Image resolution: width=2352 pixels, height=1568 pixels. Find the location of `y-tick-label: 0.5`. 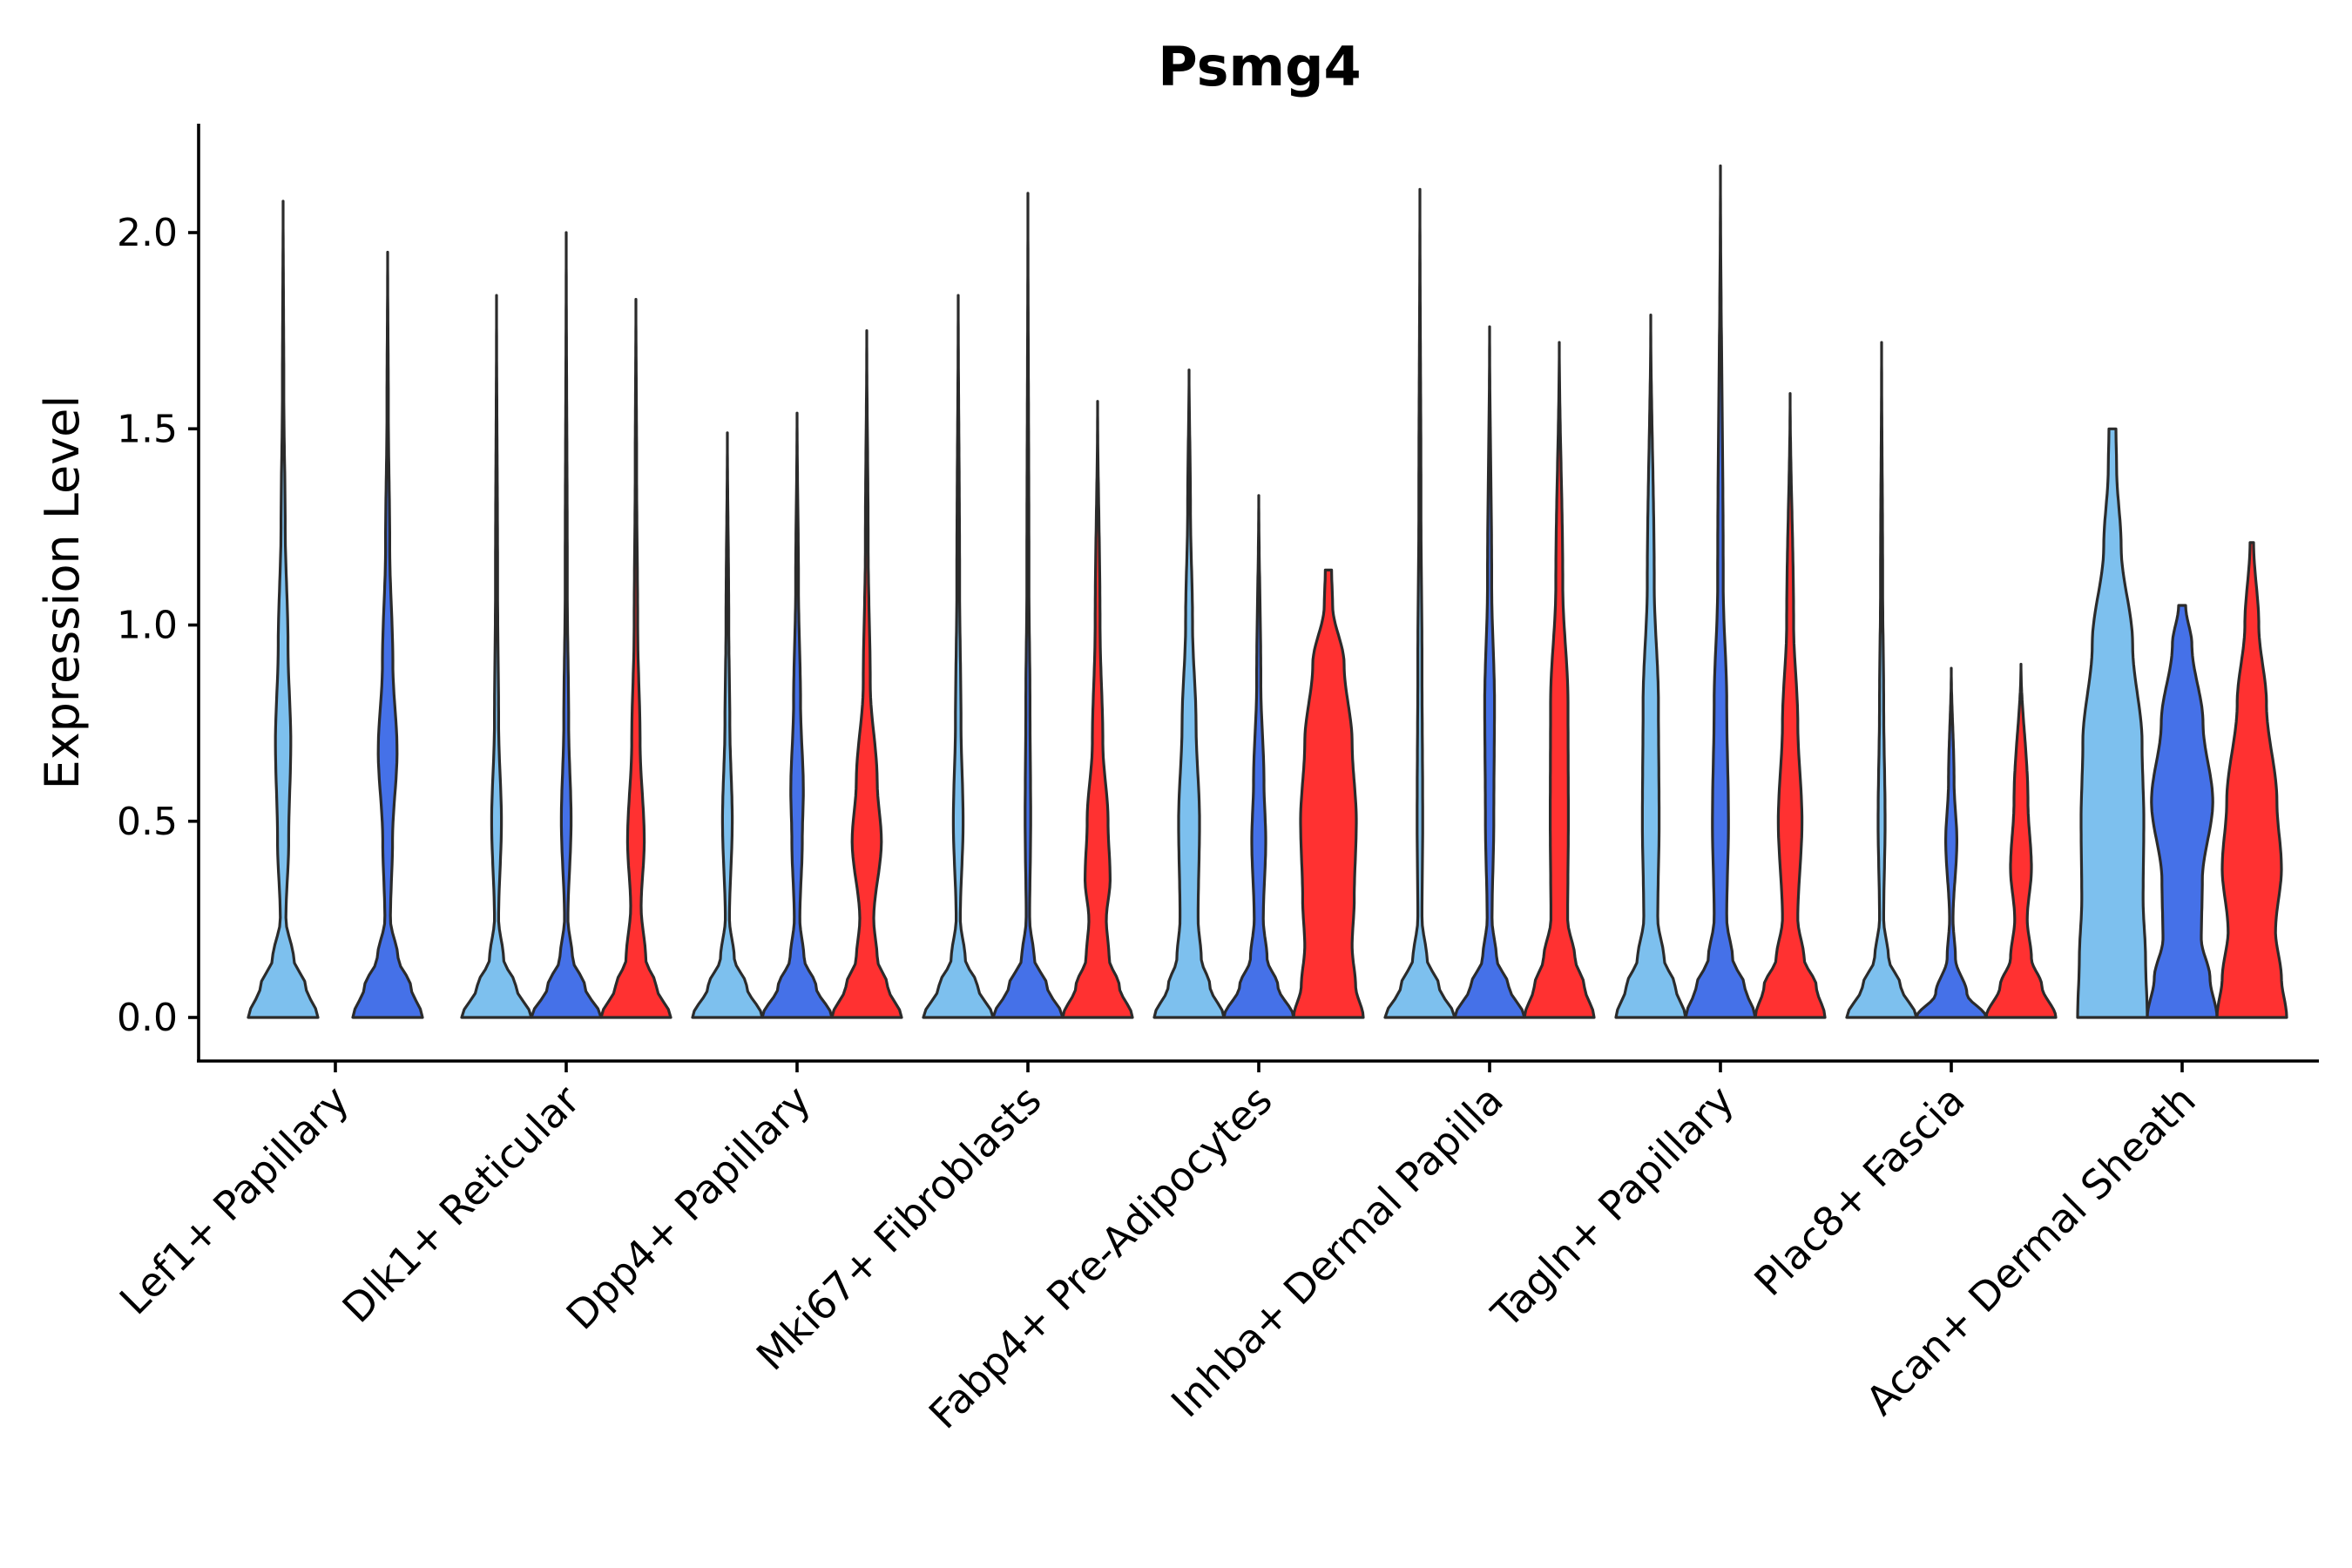

y-tick-label: 0.5 is located at coordinates (147, 822).